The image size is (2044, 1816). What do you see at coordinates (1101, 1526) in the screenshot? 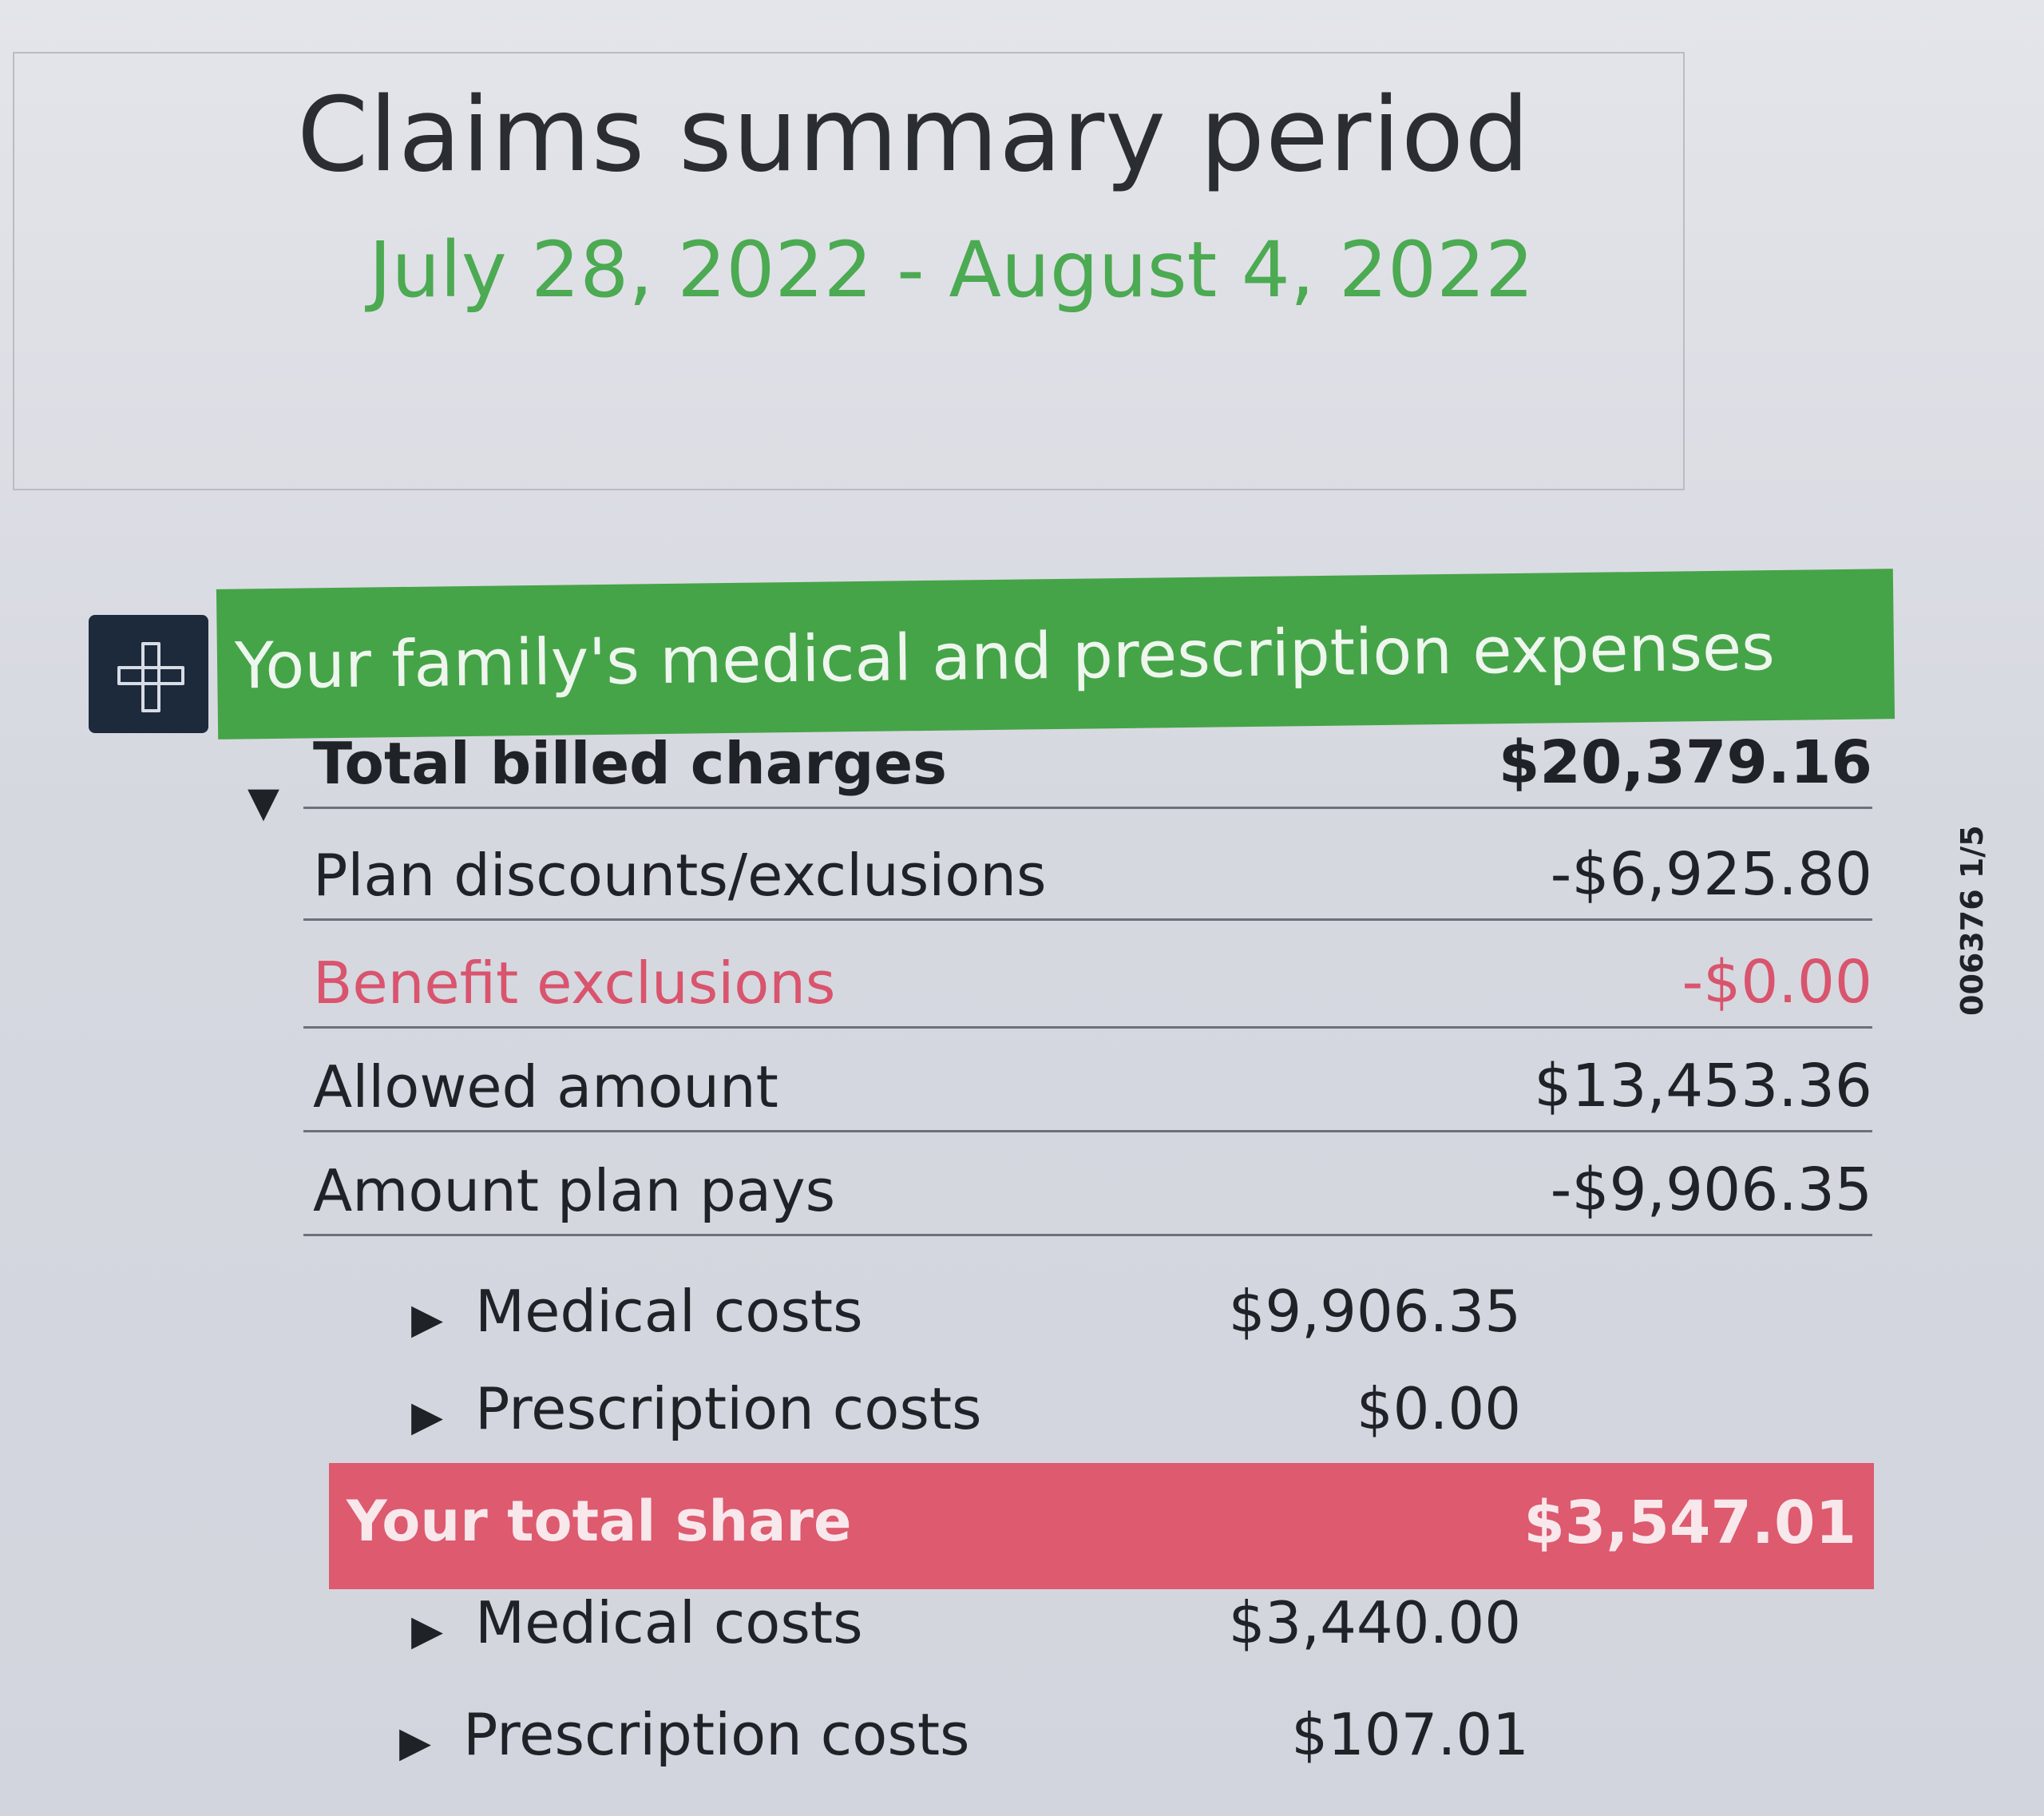
I see `total-share-bar: Your total share $3,547.01` at bounding box center [1101, 1526].